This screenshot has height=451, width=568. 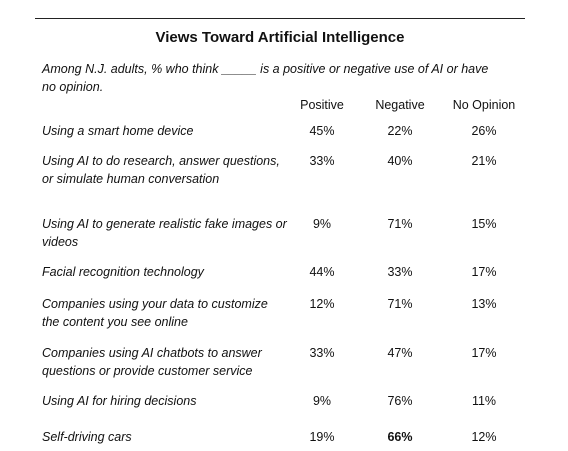 I want to click on column-header: Positive, so click(x=322, y=105).